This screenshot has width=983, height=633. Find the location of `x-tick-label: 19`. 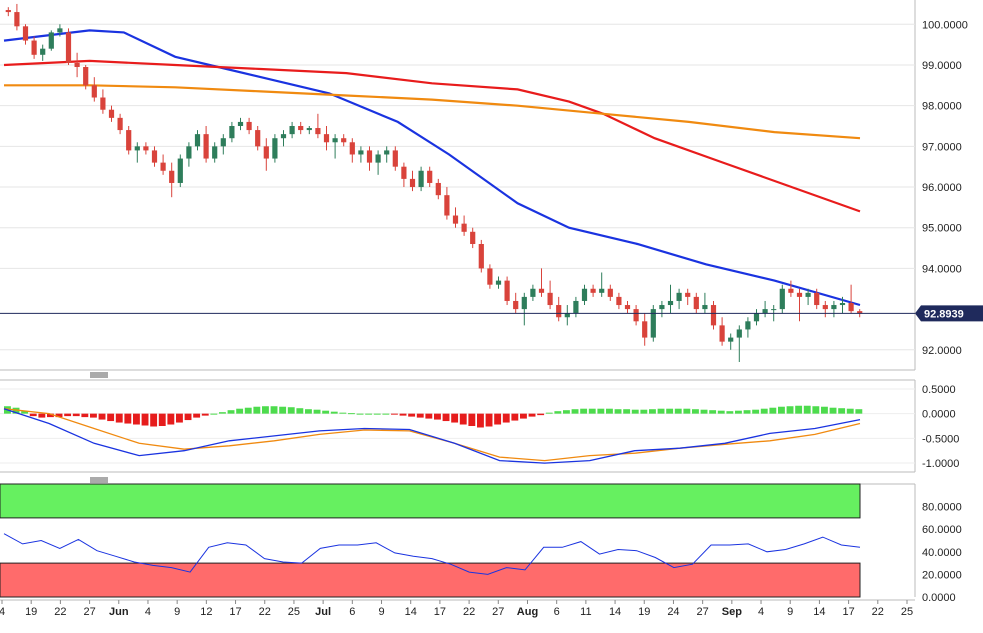

x-tick-label: 19 is located at coordinates (31, 612).